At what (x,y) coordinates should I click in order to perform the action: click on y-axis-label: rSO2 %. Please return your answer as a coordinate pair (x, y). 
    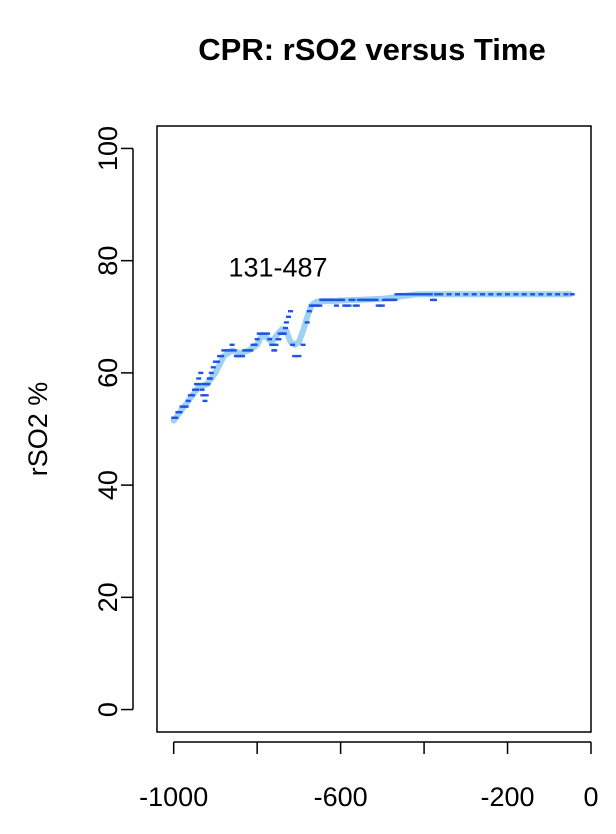
    Looking at the image, I should click on (38, 429).